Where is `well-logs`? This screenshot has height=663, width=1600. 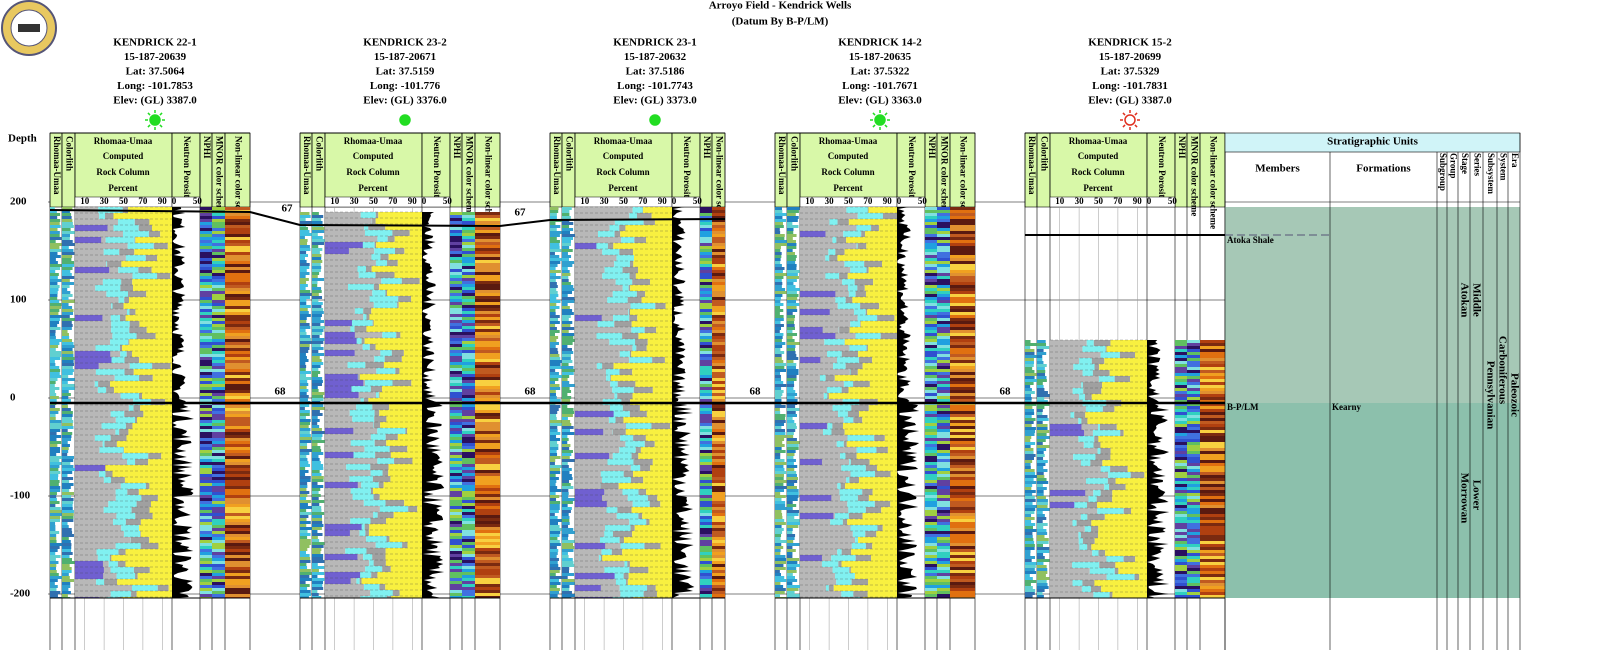
well-logs is located at coordinates (150, 402).